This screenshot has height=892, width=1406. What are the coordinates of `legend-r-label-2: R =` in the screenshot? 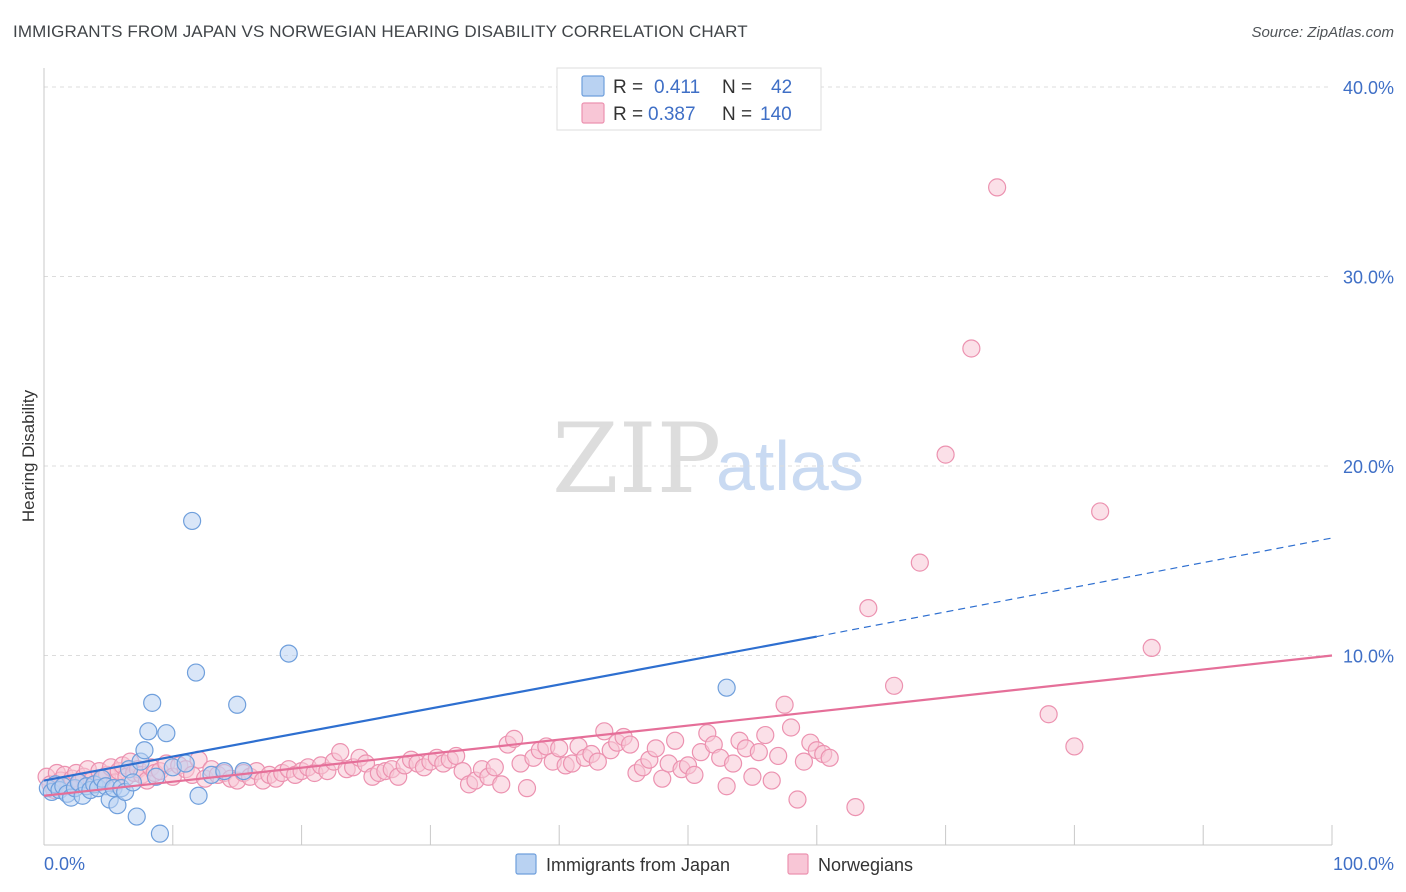 It's located at (628, 114).